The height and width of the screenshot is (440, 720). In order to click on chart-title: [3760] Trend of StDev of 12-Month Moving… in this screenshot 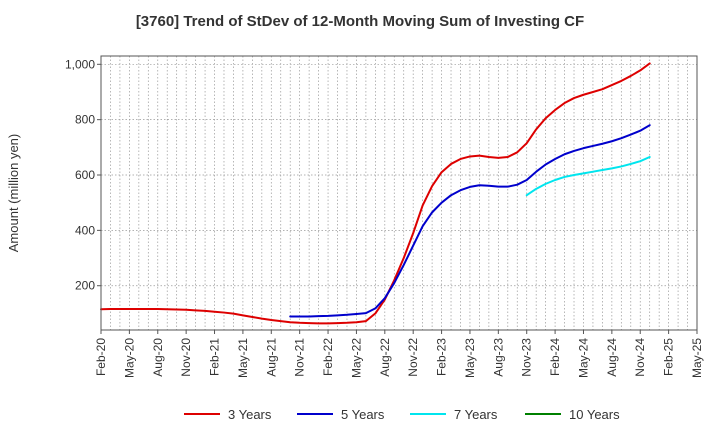, I will do `click(360, 21)`.